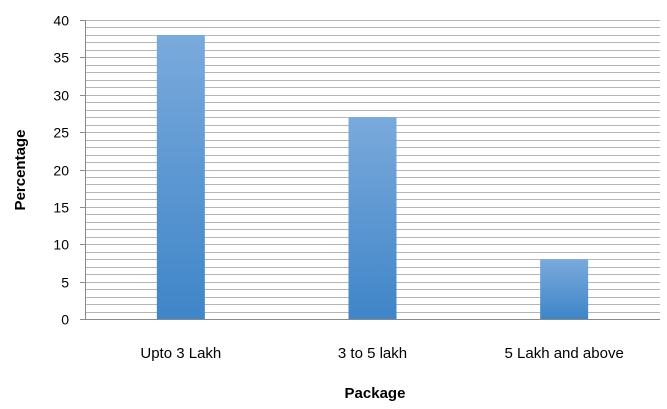 The height and width of the screenshot is (409, 667). What do you see at coordinates (61, 21) in the screenshot?
I see `y-tick-label: 40` at bounding box center [61, 21].